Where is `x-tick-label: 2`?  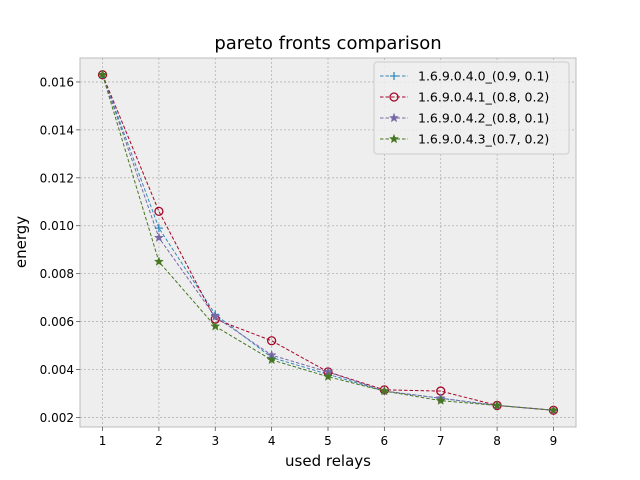
x-tick-label: 2 is located at coordinates (159, 441).